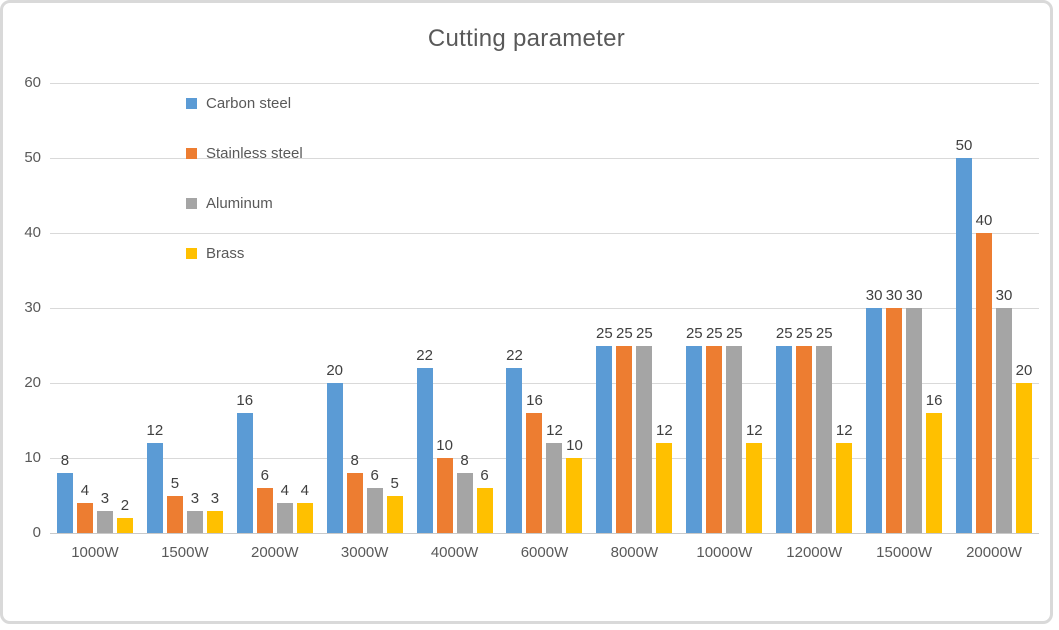 The height and width of the screenshot is (630, 1059). What do you see at coordinates (229, 203) in the screenshot?
I see `legend-item-aluminum: Aluminum` at bounding box center [229, 203].